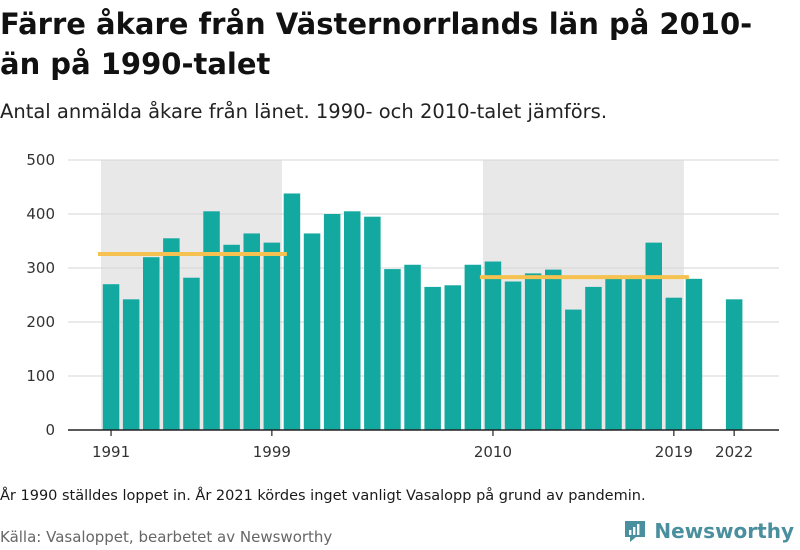 Image resolution: width=800 pixels, height=550 pixels. Describe the element at coordinates (513, 355) in the screenshot. I see `bar-2011` at that location.